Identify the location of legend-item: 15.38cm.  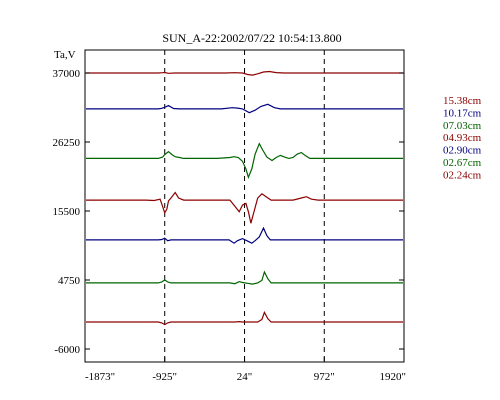
(462, 101).